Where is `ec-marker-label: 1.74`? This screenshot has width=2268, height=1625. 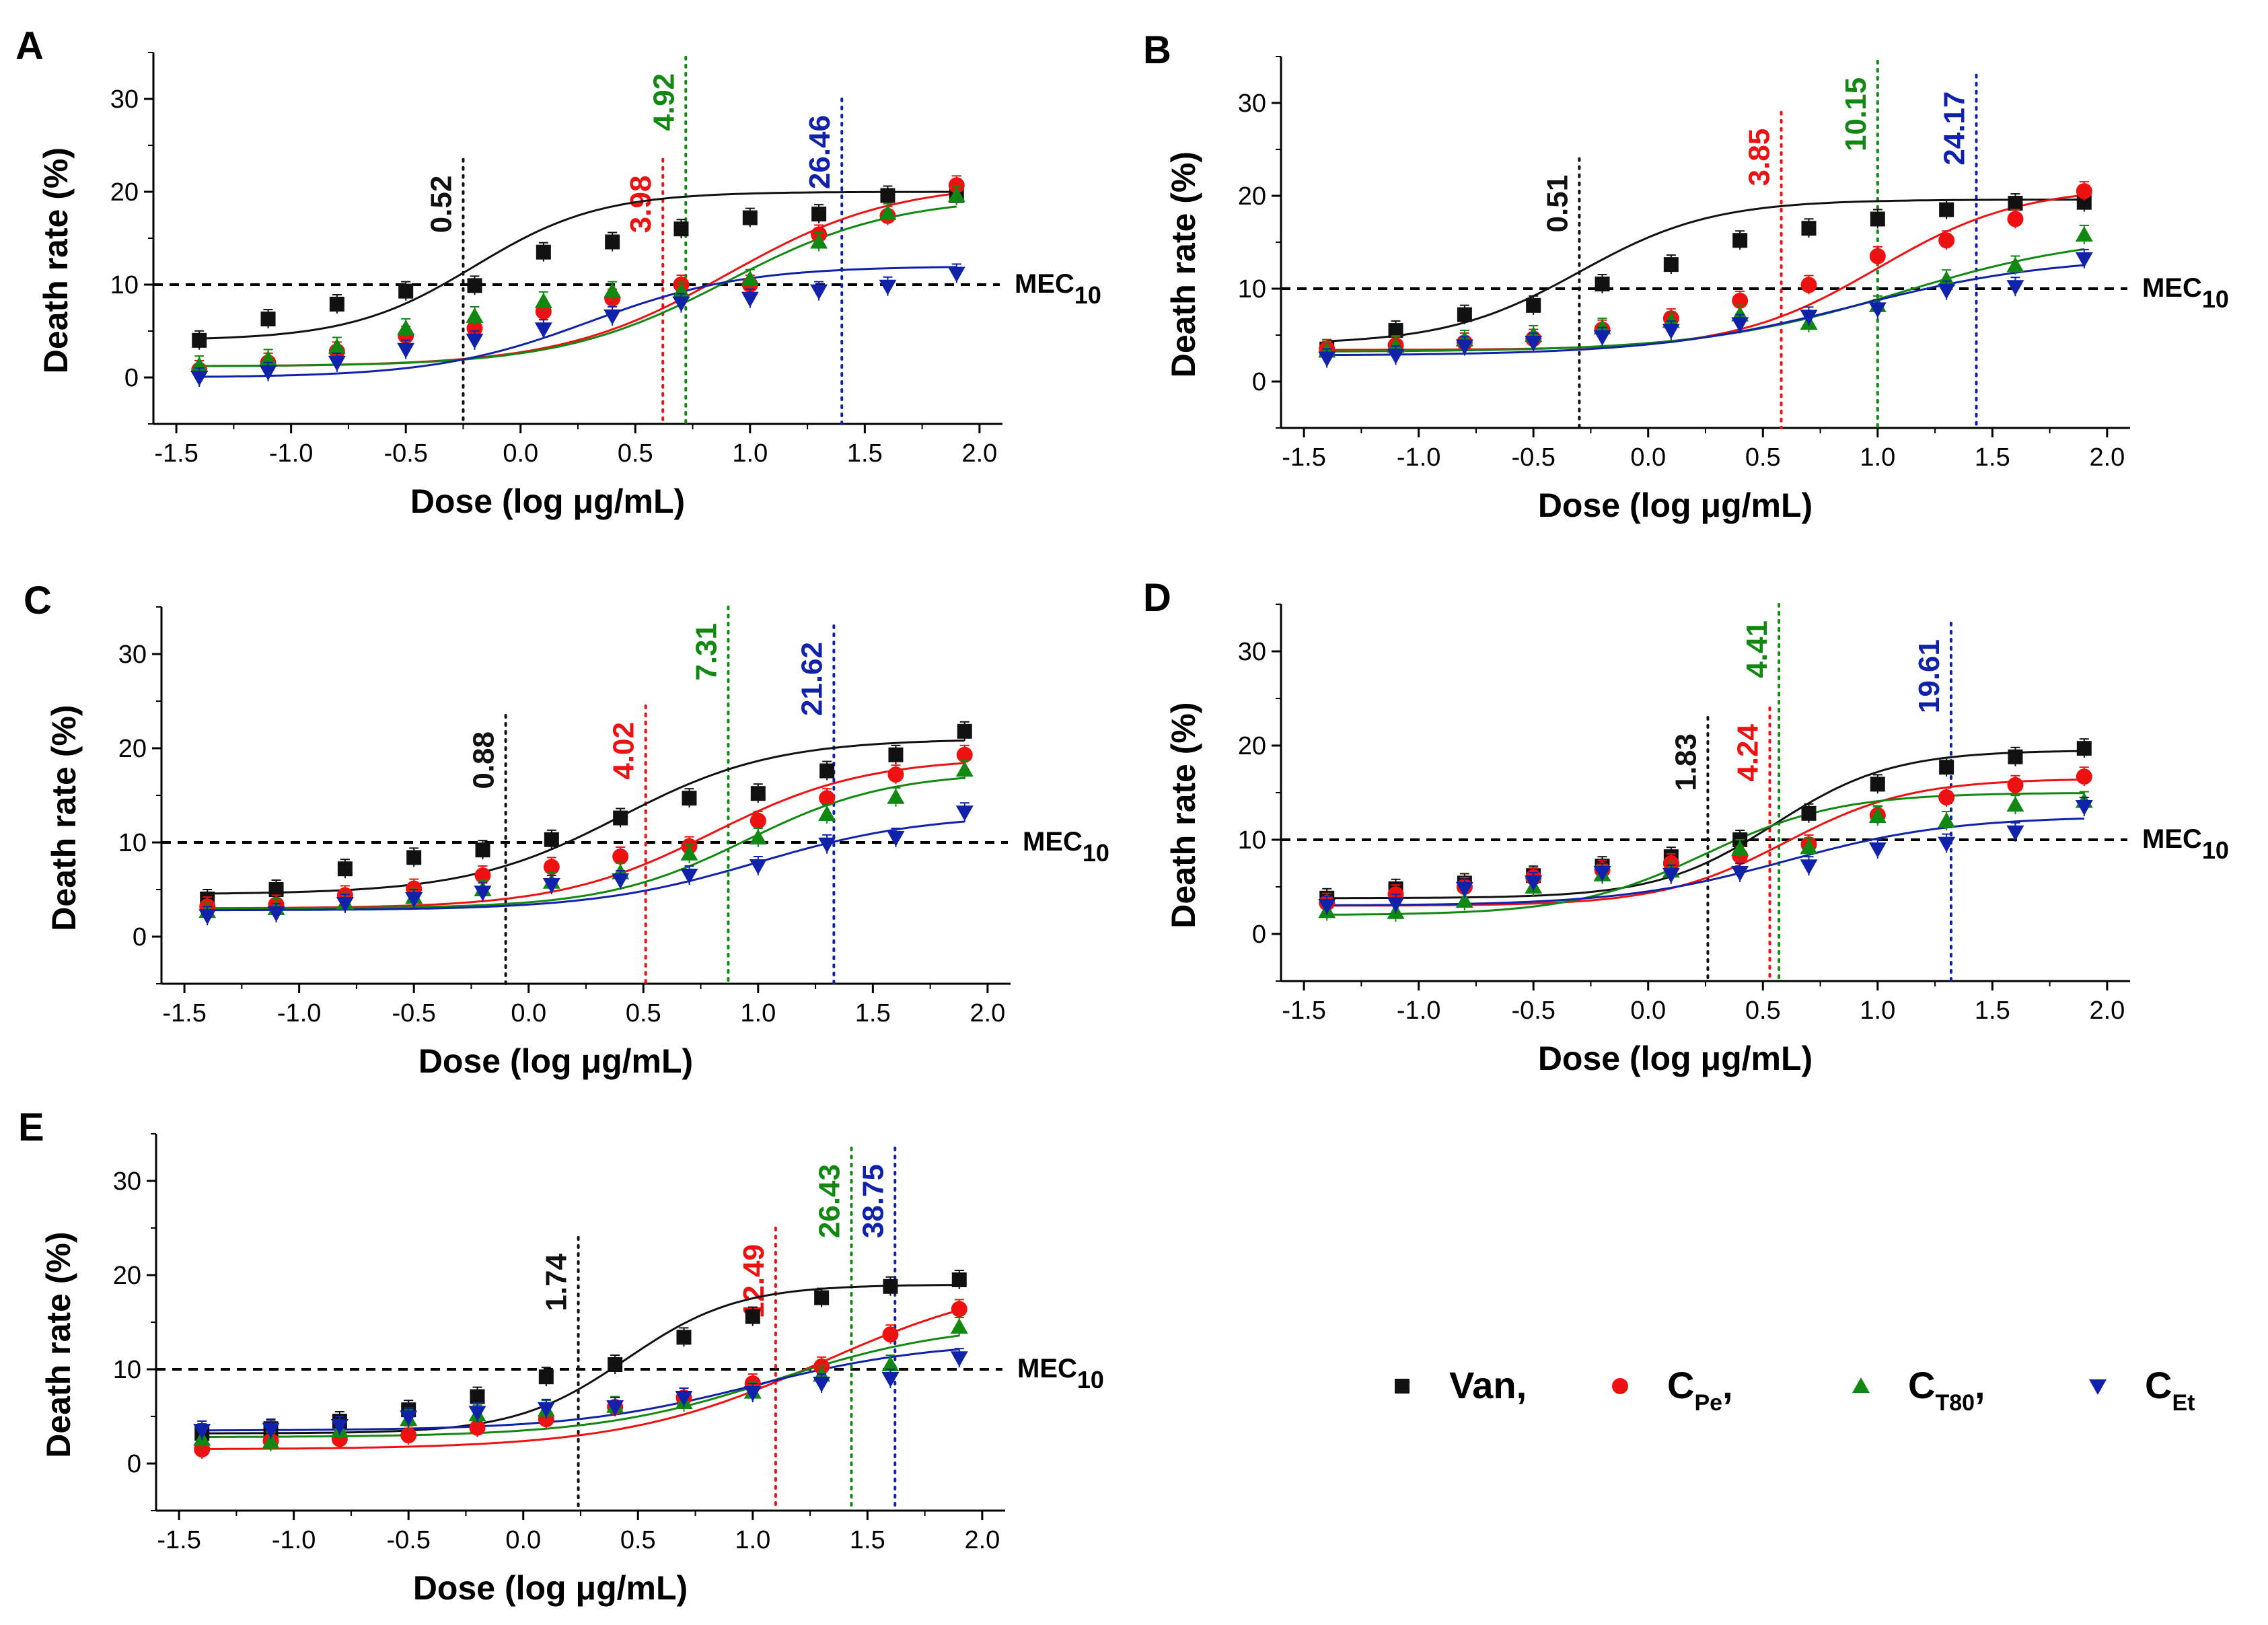 ec-marker-label: 1.74 is located at coordinates (556, 1282).